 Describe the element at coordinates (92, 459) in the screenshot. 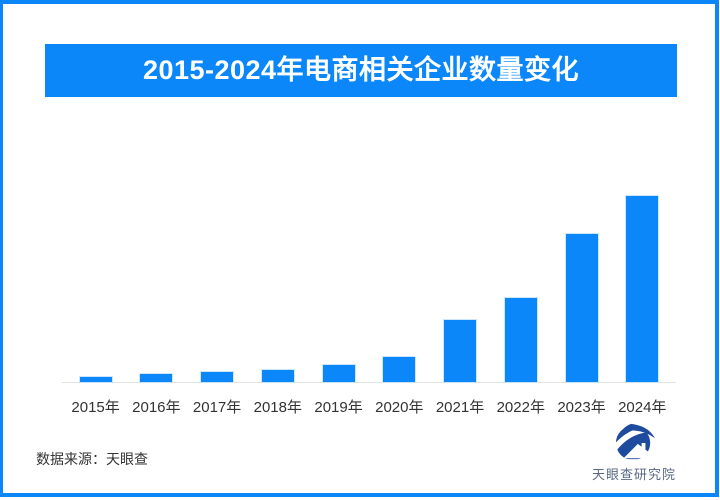

I see `data-source-note: 数据来源：天眼查` at that location.